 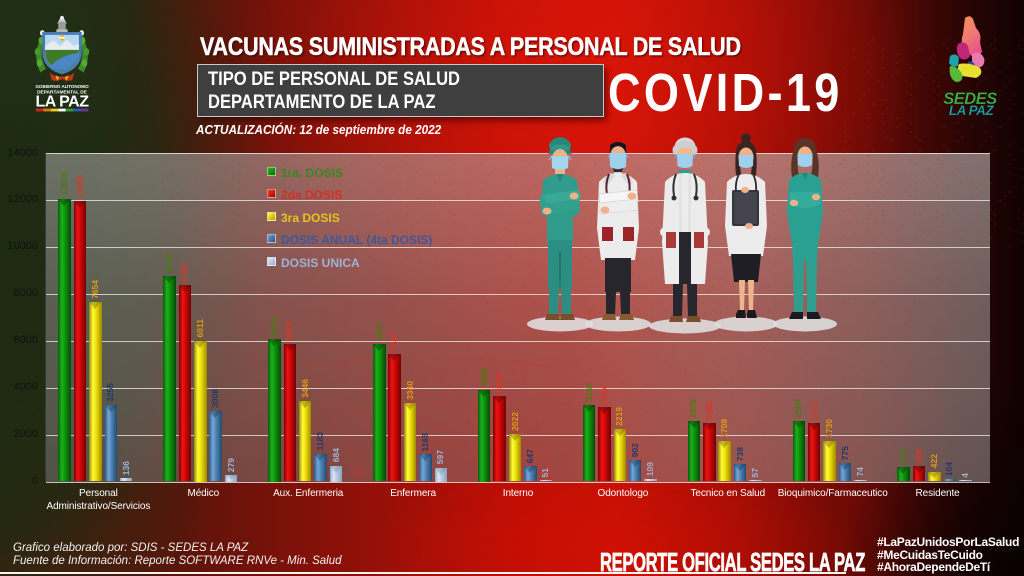 I want to click on svg-text: GOBIERNO AUTONOMO, so click(x=62, y=86).